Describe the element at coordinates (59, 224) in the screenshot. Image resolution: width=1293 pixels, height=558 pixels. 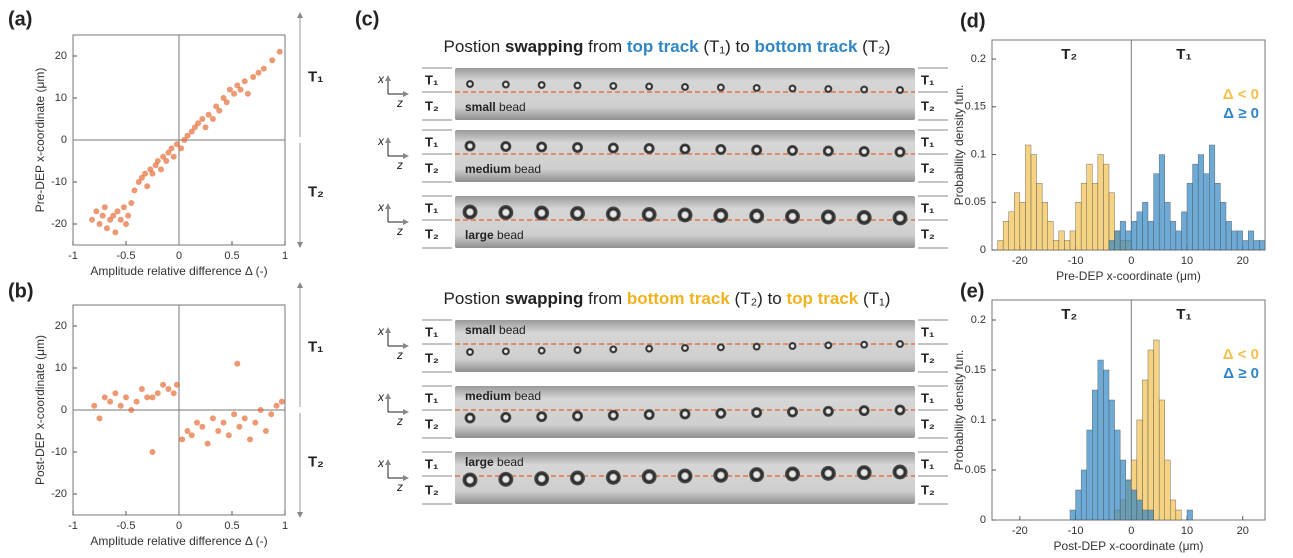
I see `y-tick-label: -20` at that location.